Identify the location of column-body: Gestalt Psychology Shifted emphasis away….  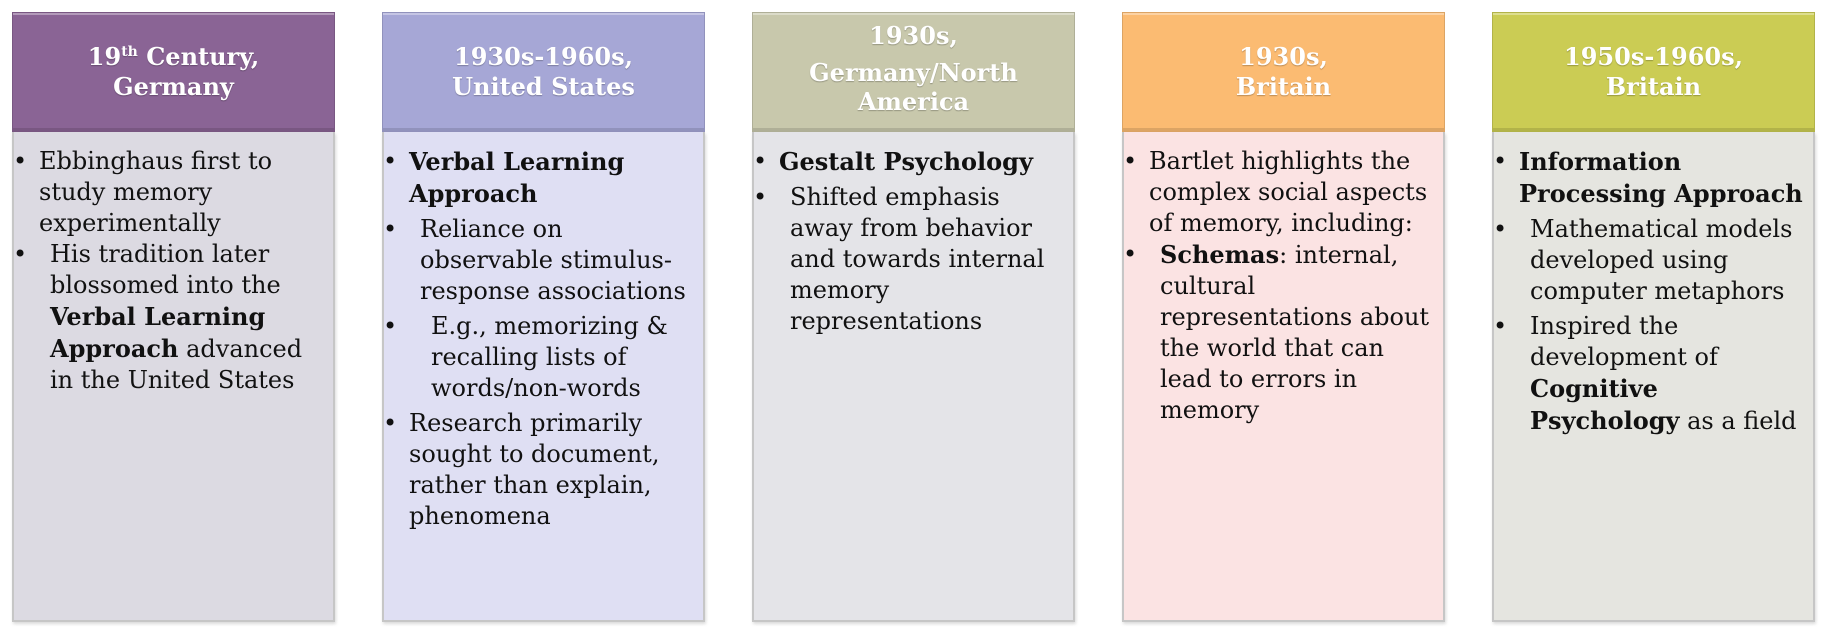
(913, 377).